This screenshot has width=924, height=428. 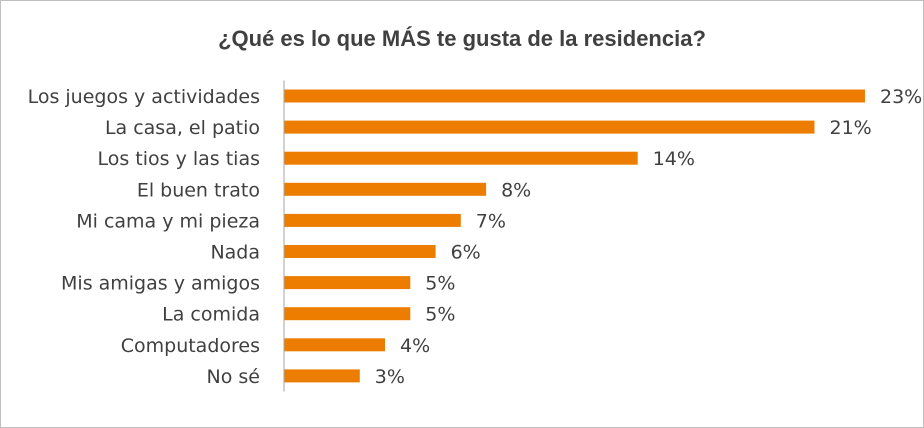 I want to click on value-label-1: 23%, so click(x=901, y=97).